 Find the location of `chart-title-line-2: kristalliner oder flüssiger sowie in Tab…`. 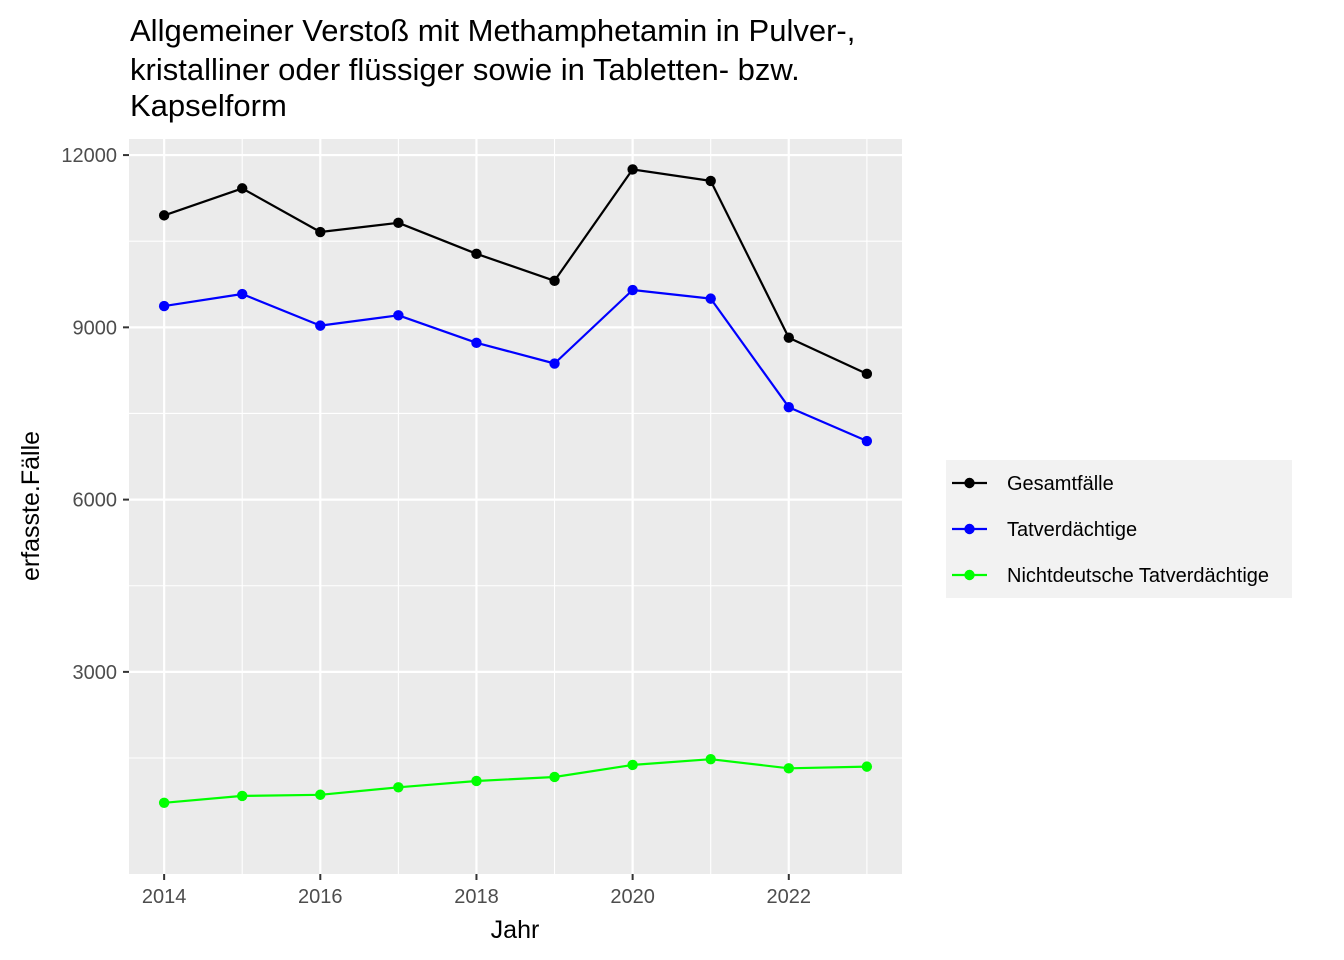

chart-title-line-2: kristalliner oder flüssiger sowie in Tab… is located at coordinates (465, 69).